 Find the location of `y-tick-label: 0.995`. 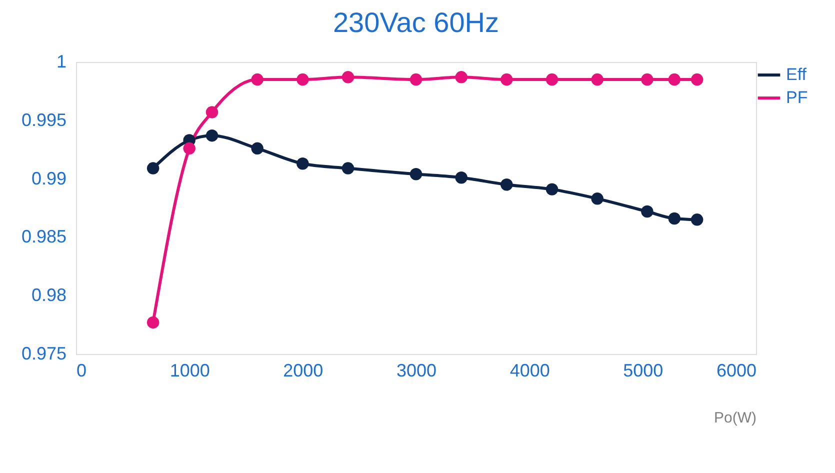

y-tick-label: 0.995 is located at coordinates (43, 120).